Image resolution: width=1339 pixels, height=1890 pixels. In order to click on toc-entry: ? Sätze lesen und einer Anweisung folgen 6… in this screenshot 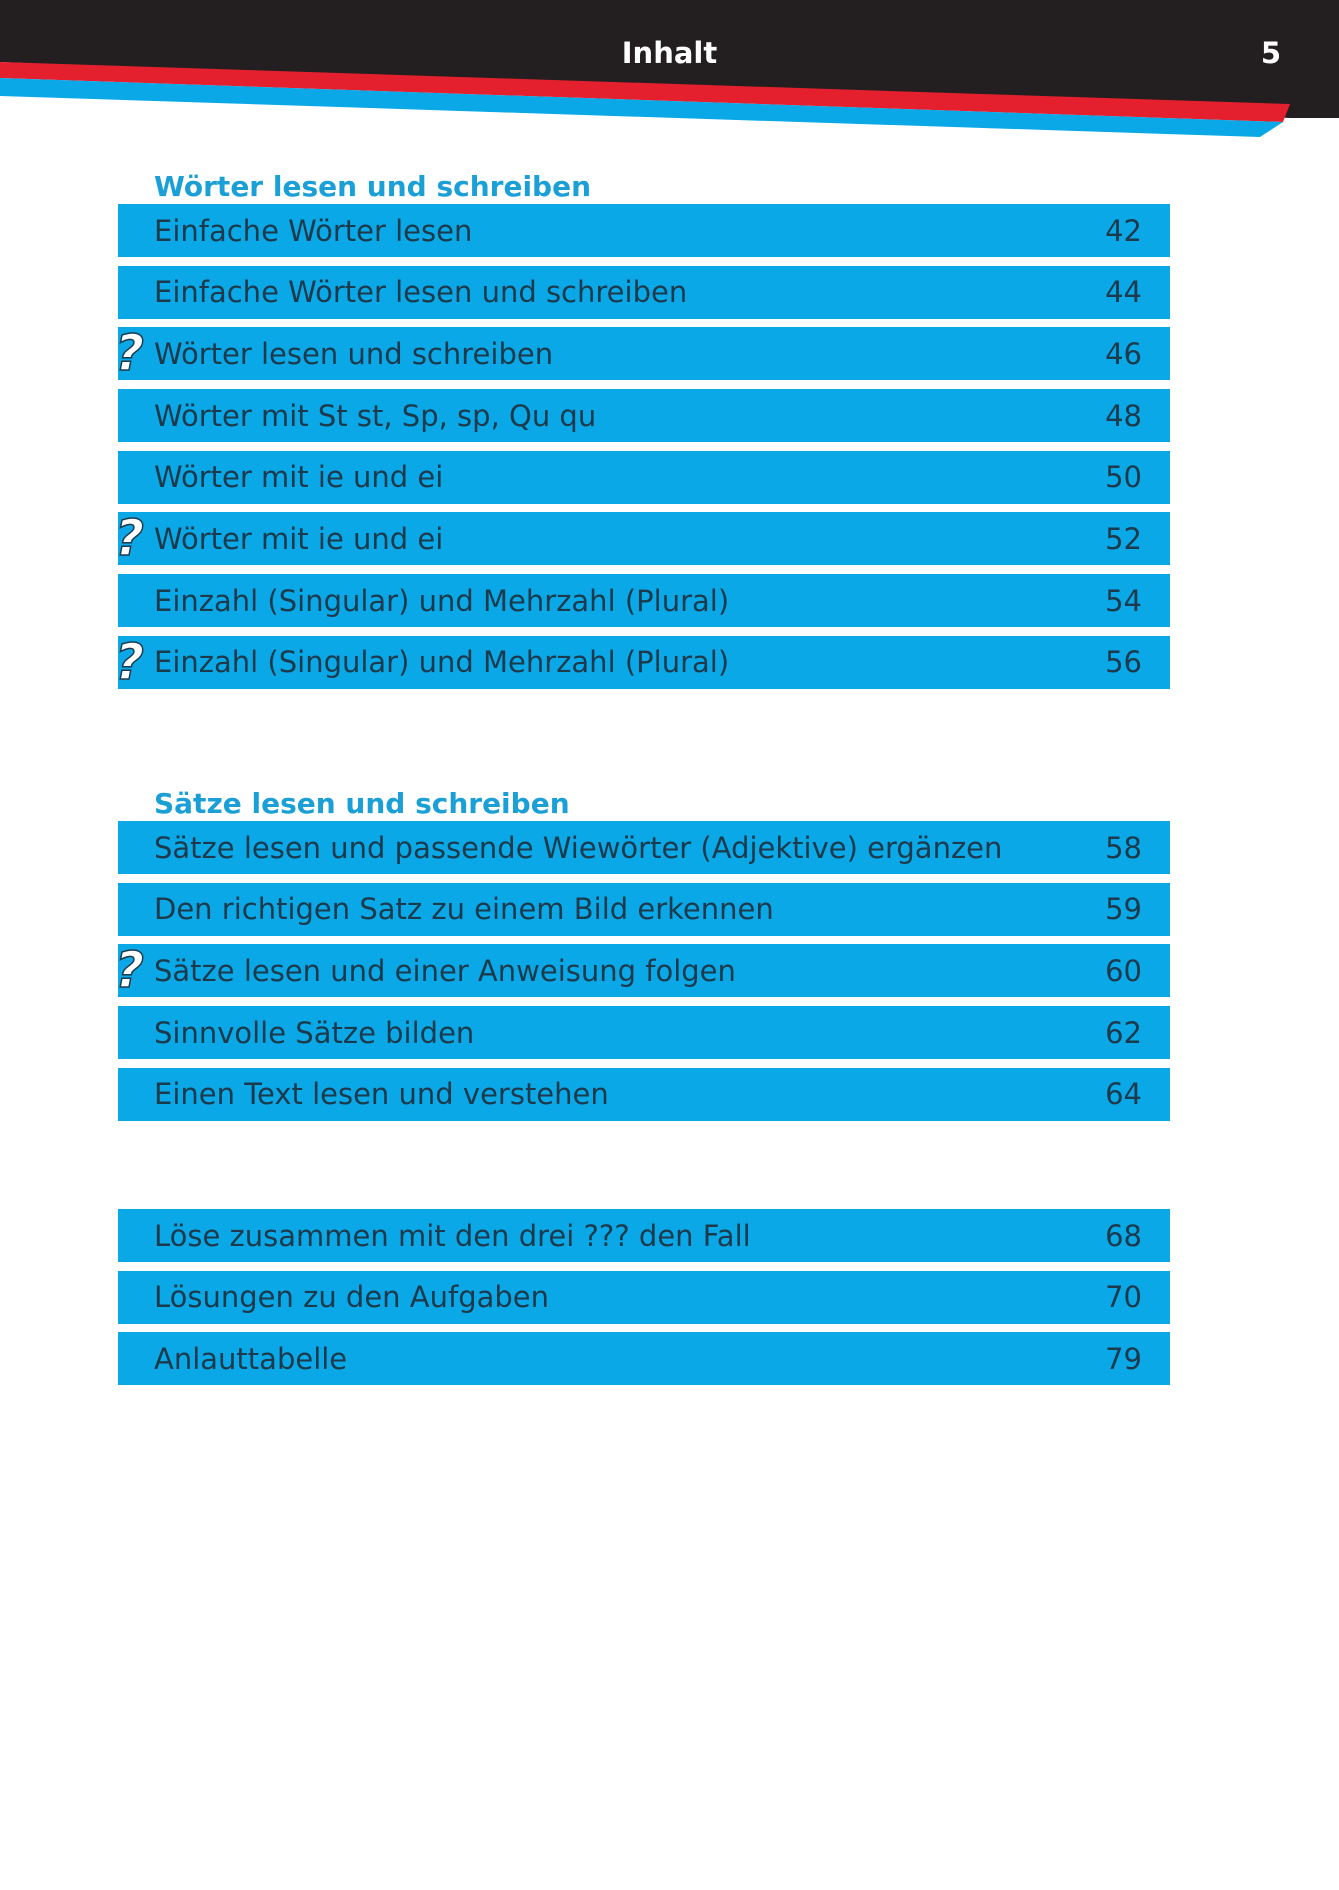, I will do `click(642, 970)`.